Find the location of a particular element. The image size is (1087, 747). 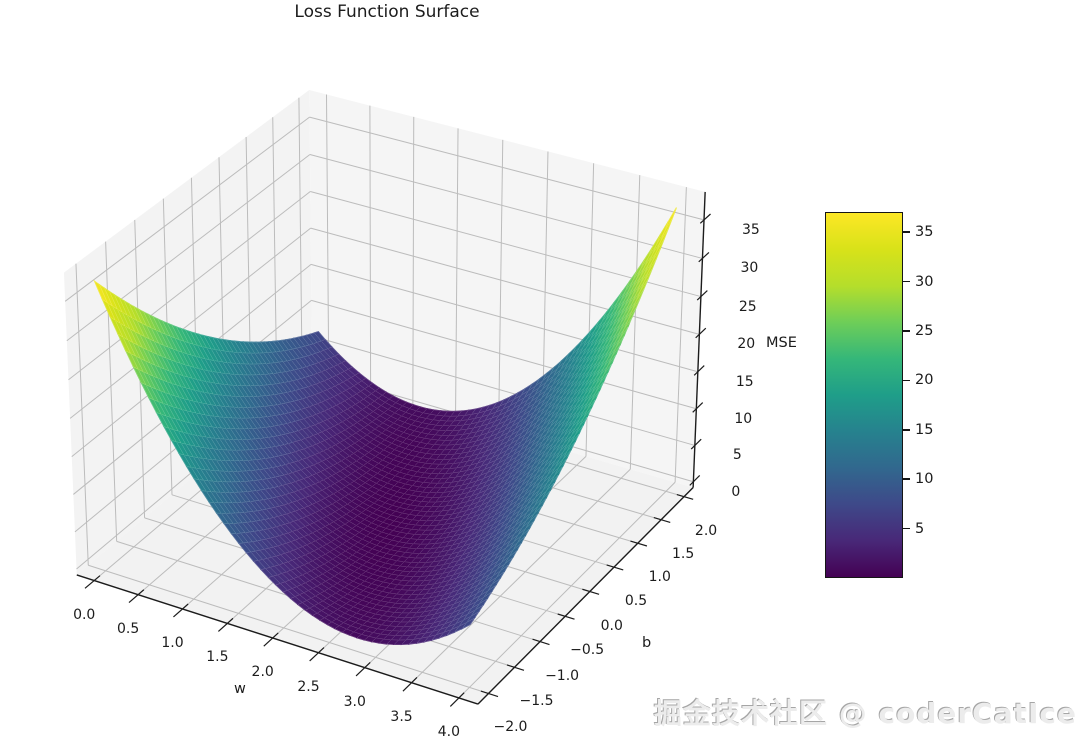

chart-title: Loss Function Surface is located at coordinates (387, 12).